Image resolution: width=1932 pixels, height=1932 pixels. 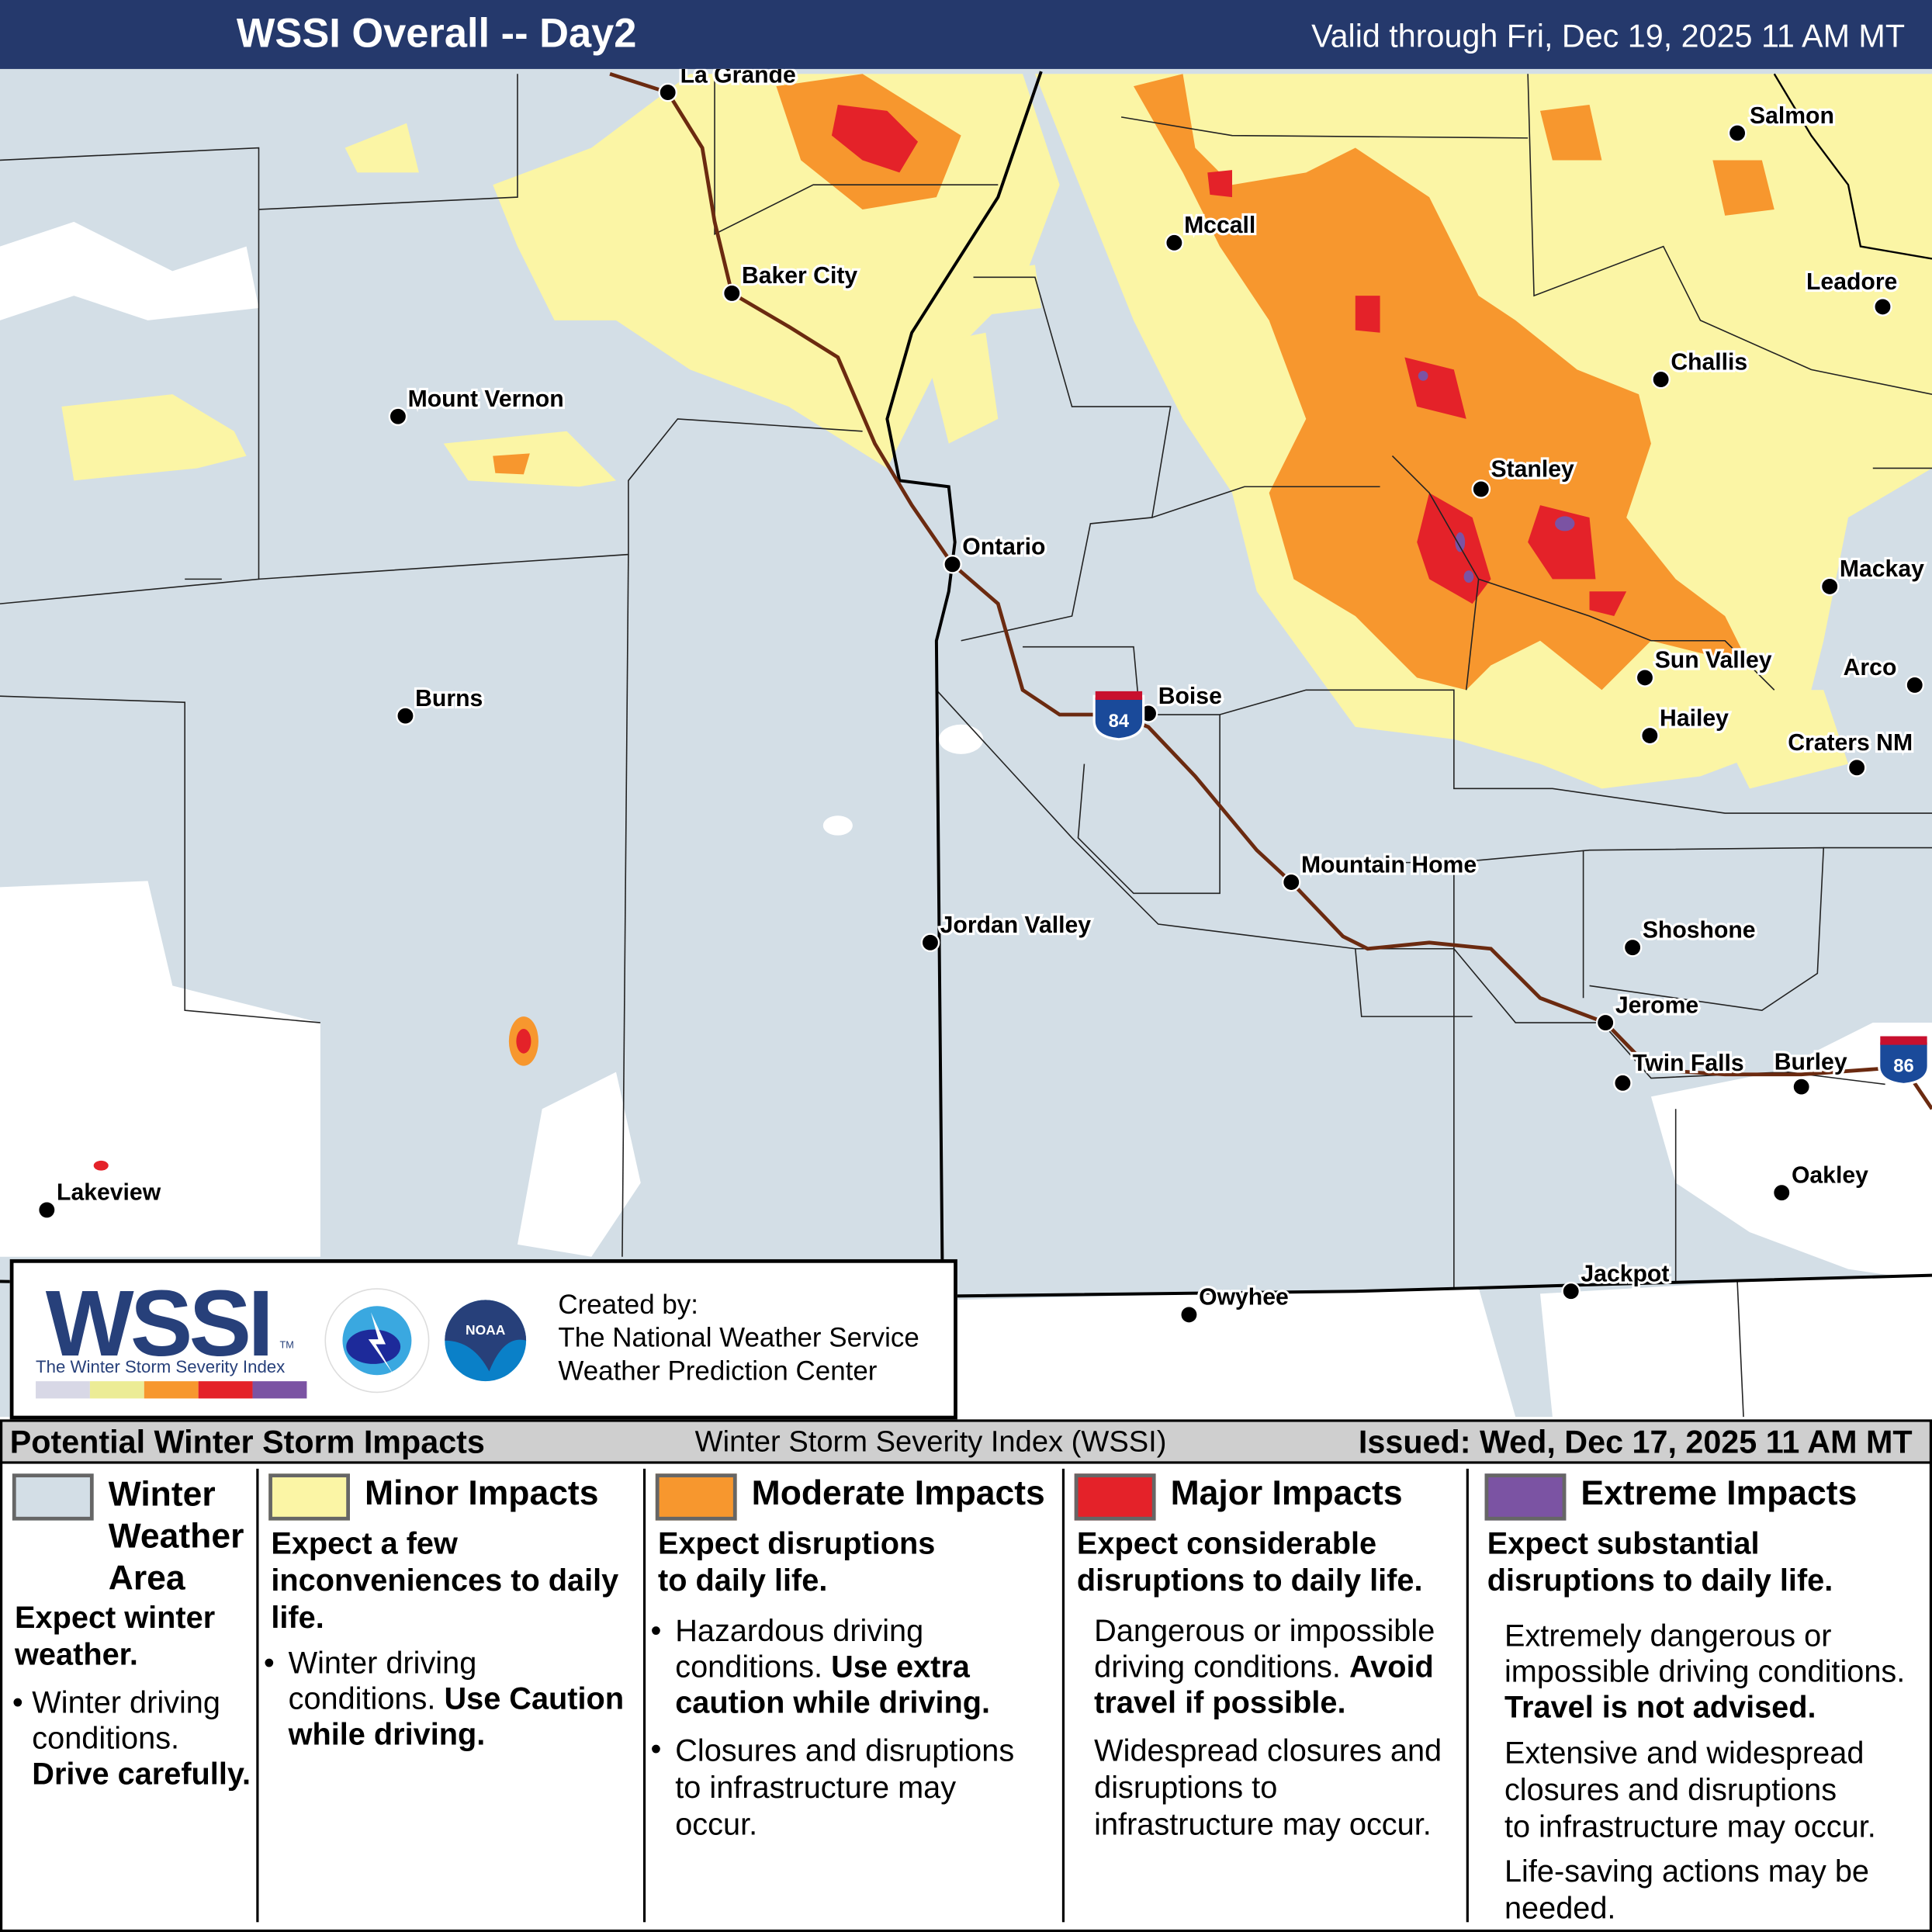 I want to click on legend-detail: to infrastructure may, so click(x=816, y=1788).